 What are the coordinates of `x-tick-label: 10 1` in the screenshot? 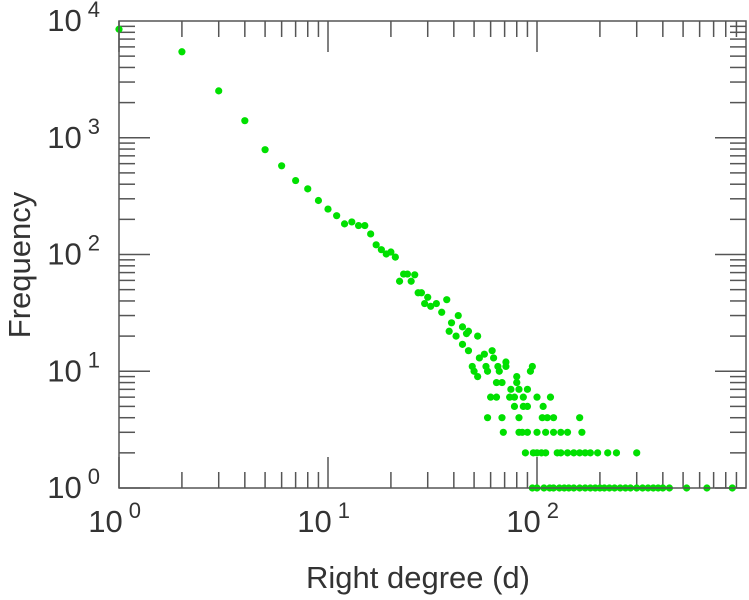 It's located at (323, 518).